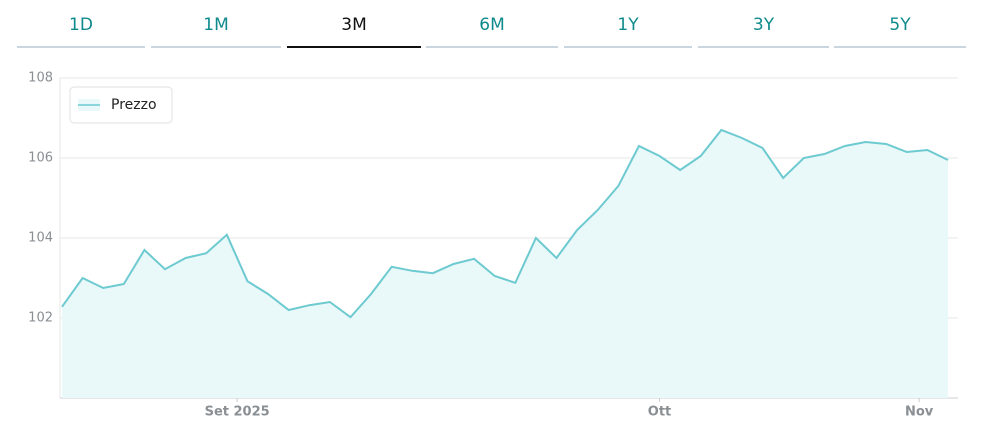  Describe the element at coordinates (40, 238) in the screenshot. I see `y-tick-label: 104` at that location.